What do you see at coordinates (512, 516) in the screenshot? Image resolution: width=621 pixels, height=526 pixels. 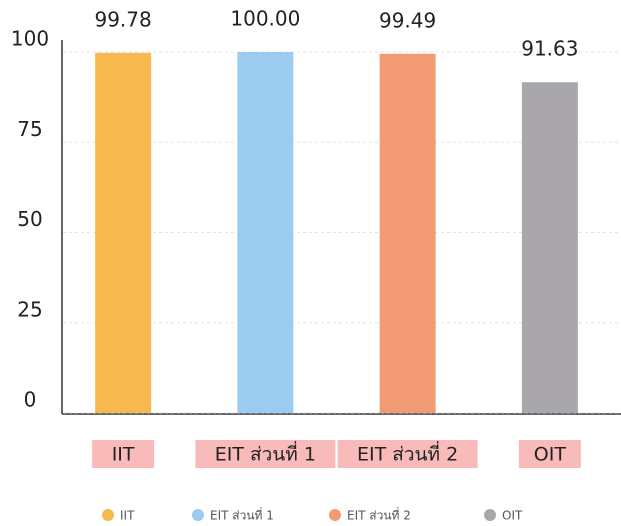 I see `legend-label: OIT` at bounding box center [512, 516].